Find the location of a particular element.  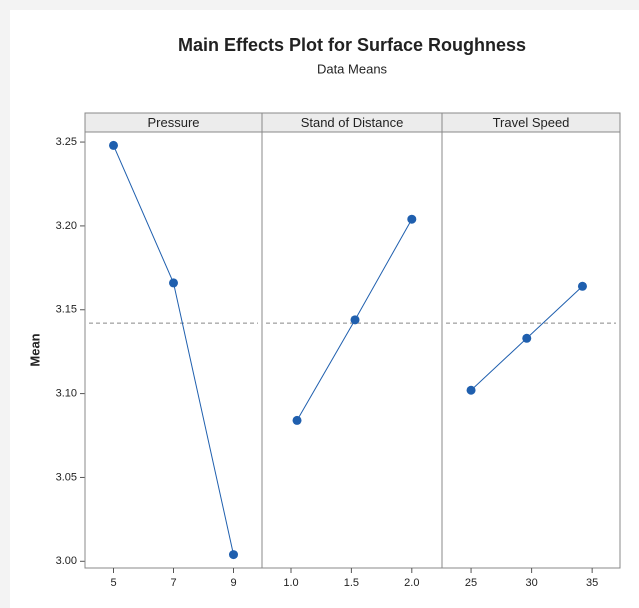

x-tick-label: 5 is located at coordinates (113, 583).